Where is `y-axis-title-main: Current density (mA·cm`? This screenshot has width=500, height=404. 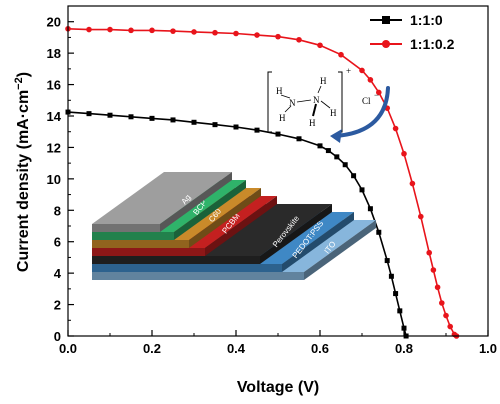 y-axis-title-main: Current density (mA·cm is located at coordinates (23, 181).